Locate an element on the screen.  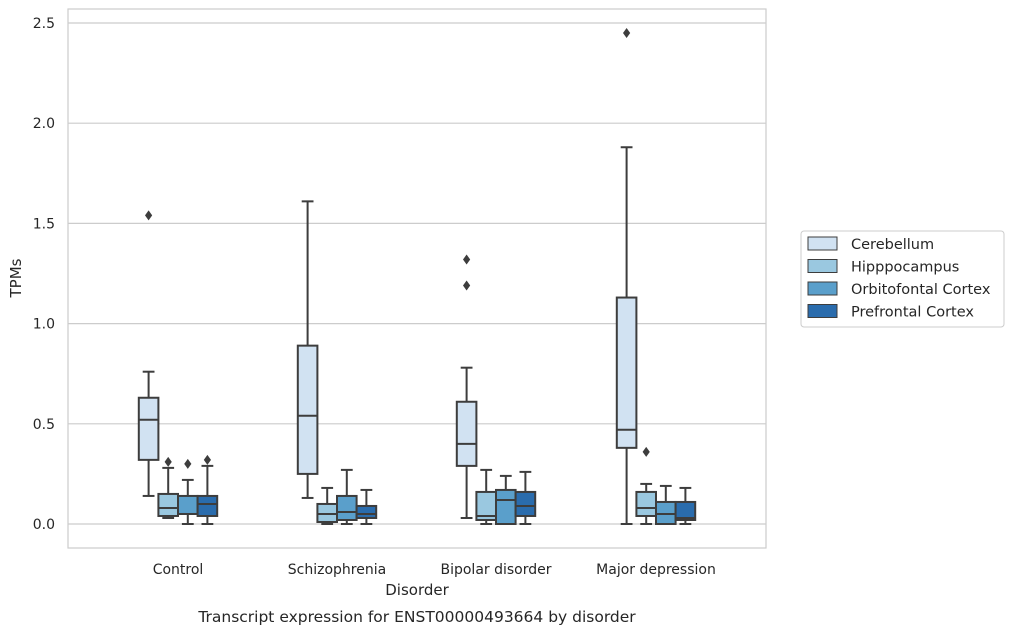
x-tick-label: Bipolar disorder is located at coordinates (495, 570).